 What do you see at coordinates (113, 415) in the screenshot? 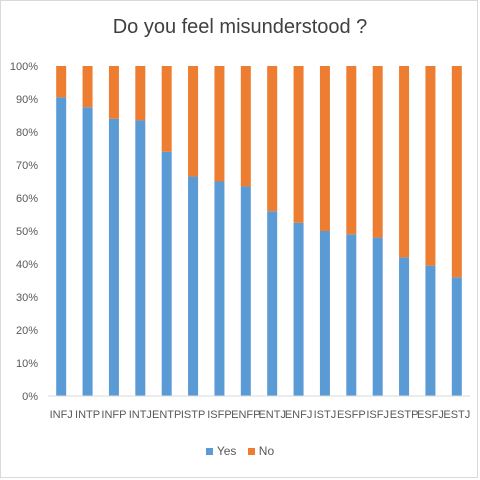
I see `x-tick-label: INFP` at bounding box center [113, 415].